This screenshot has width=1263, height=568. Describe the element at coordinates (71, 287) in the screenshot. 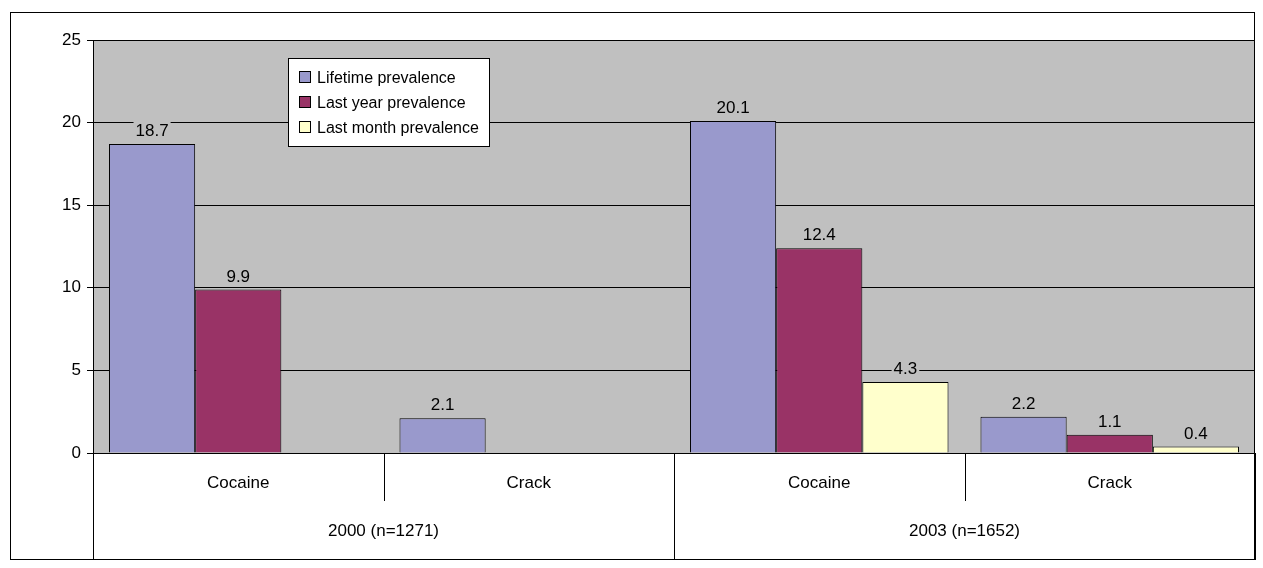

I see `y-tick-label: 10` at that location.